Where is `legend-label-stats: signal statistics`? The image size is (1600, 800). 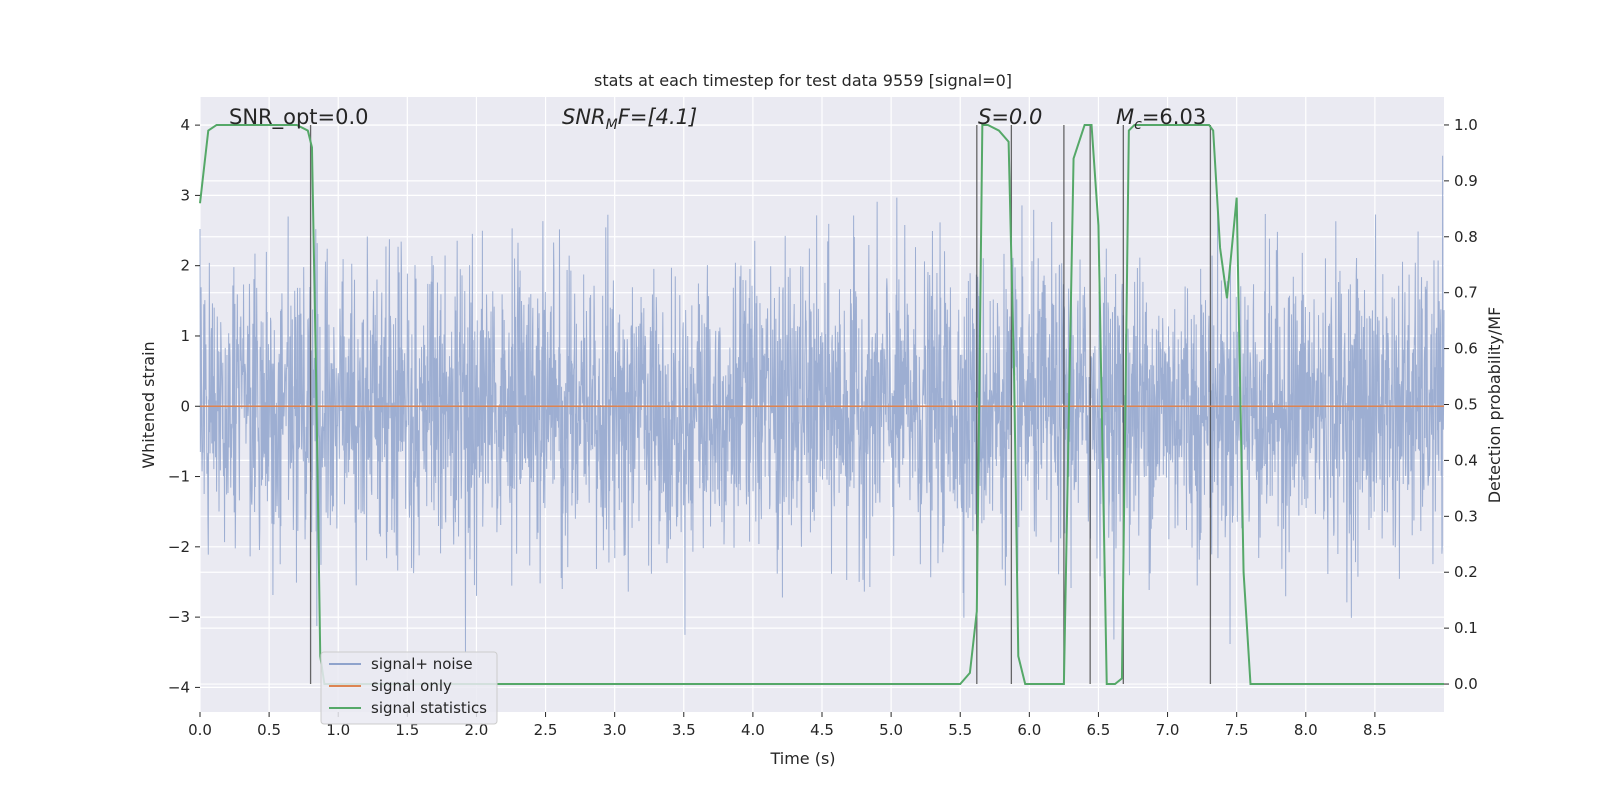
legend-label-stats: signal statistics is located at coordinates (429, 708).